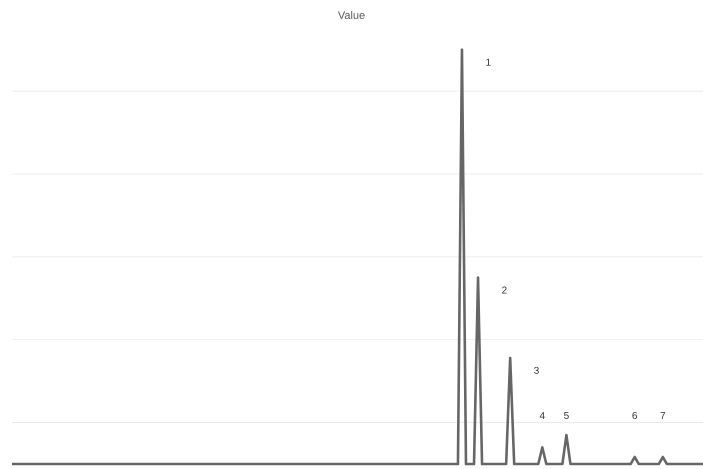 This screenshot has width=703, height=469. What do you see at coordinates (635, 416) in the screenshot?
I see `annotation: 6` at bounding box center [635, 416].